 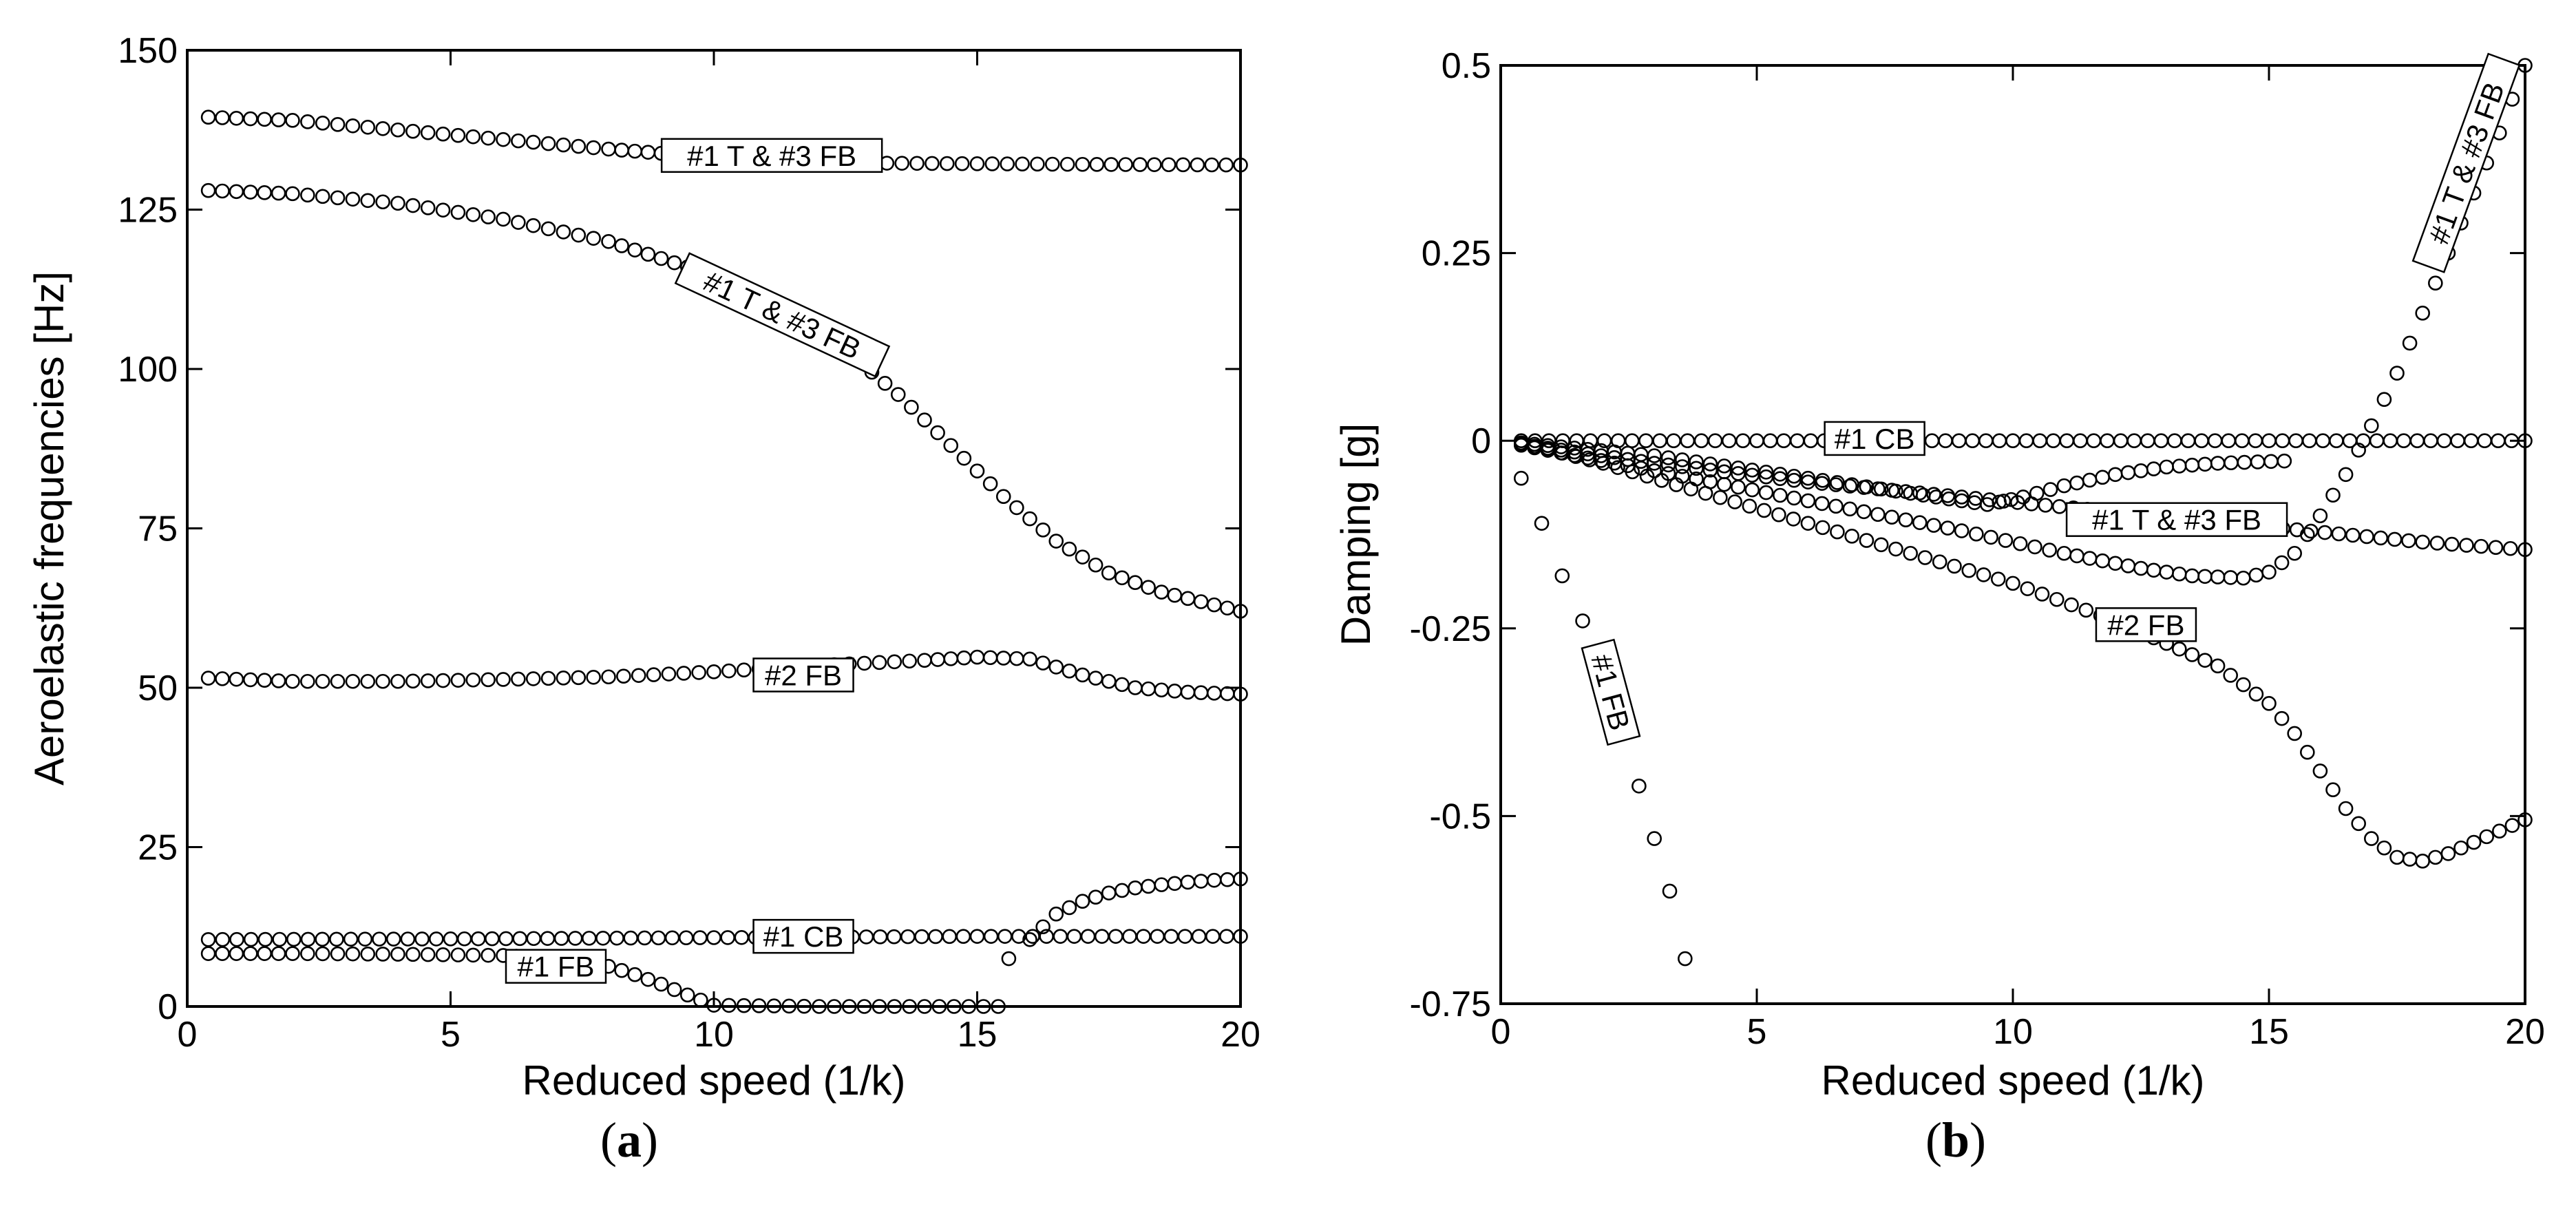 What do you see at coordinates (2269, 1032) in the screenshot?
I see `x-tick-label: 15` at bounding box center [2269, 1032].